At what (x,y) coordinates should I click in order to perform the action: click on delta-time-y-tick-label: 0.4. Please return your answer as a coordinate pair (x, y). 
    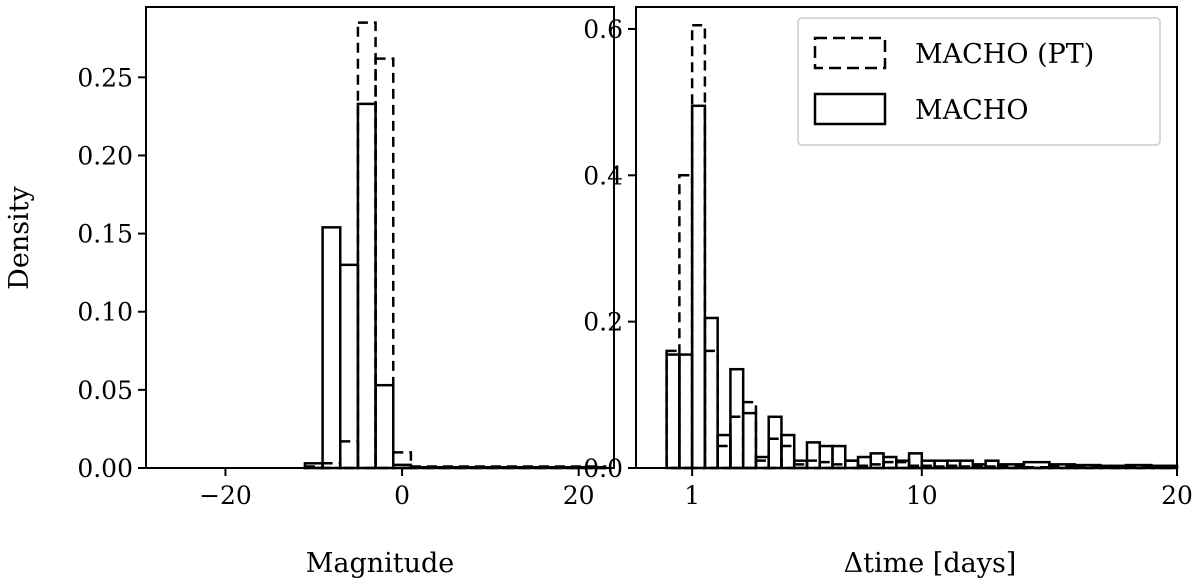
    Looking at the image, I should click on (603, 175).